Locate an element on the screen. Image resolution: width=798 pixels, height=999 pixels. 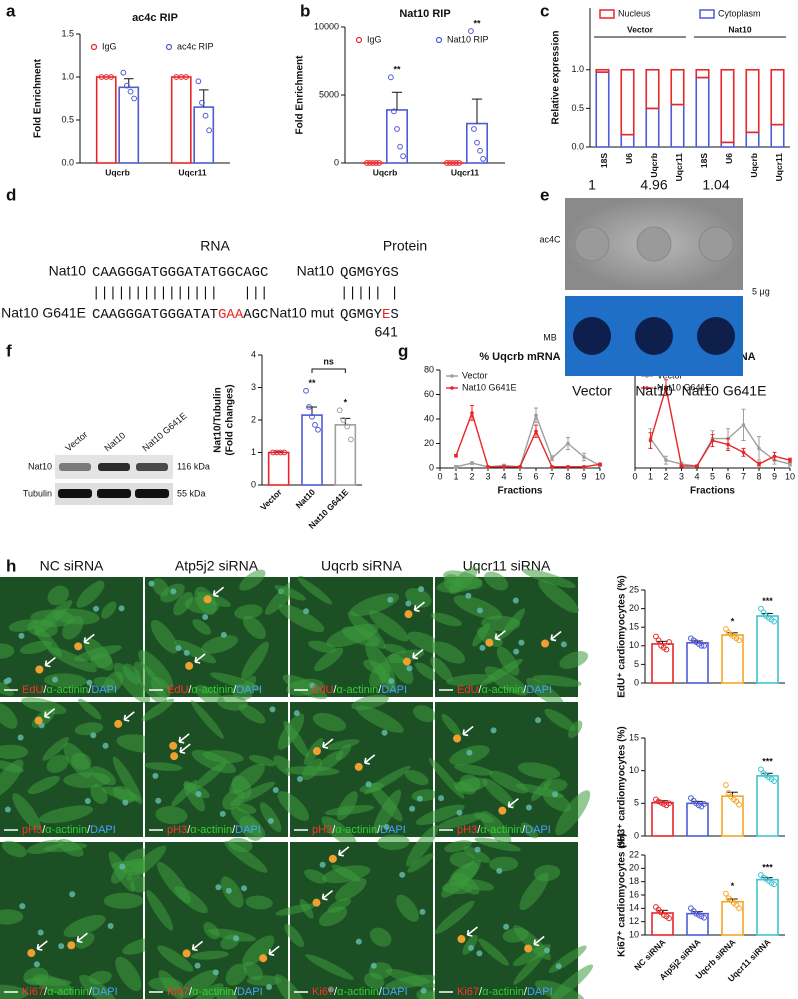
x-tick-label: Nat10 is located at coordinates (306, 499).